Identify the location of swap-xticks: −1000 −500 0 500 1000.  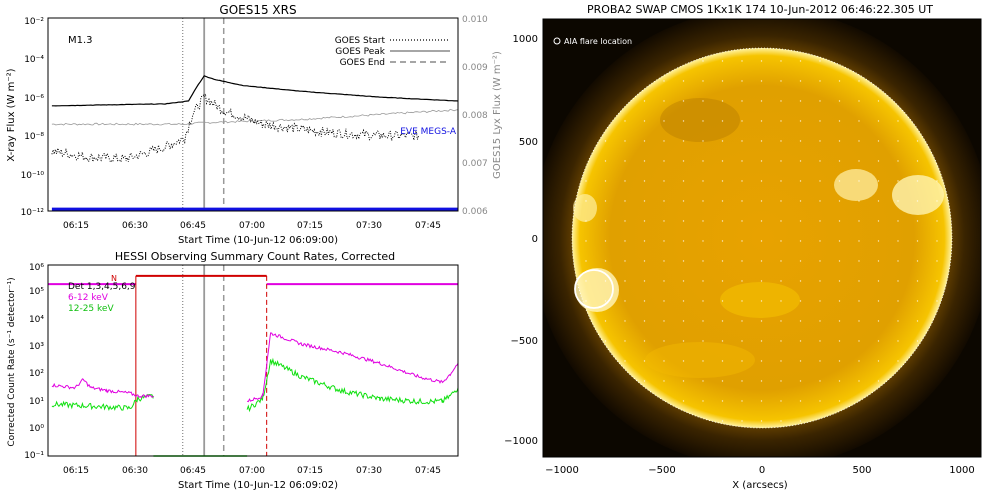
(760, 470).